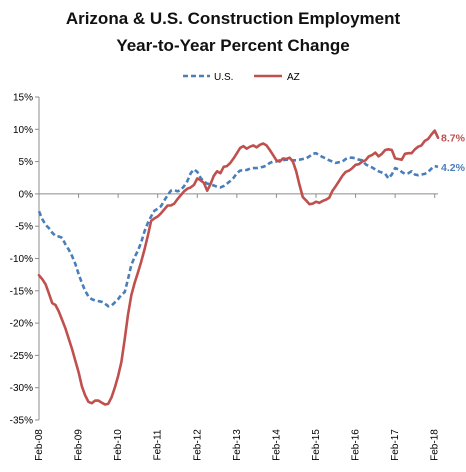 Image resolution: width=466 pixels, height=472 pixels. I want to click on y-tick-label: -5%, so click(24, 227).